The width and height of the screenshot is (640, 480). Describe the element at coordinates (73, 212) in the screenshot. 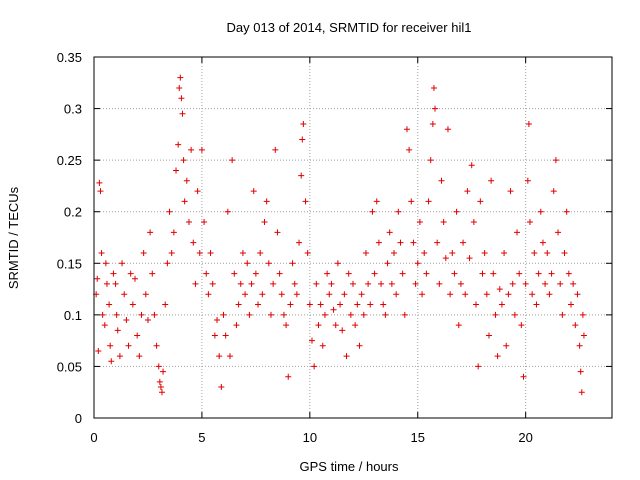

I see `y-tick-label: 0.2` at that location.